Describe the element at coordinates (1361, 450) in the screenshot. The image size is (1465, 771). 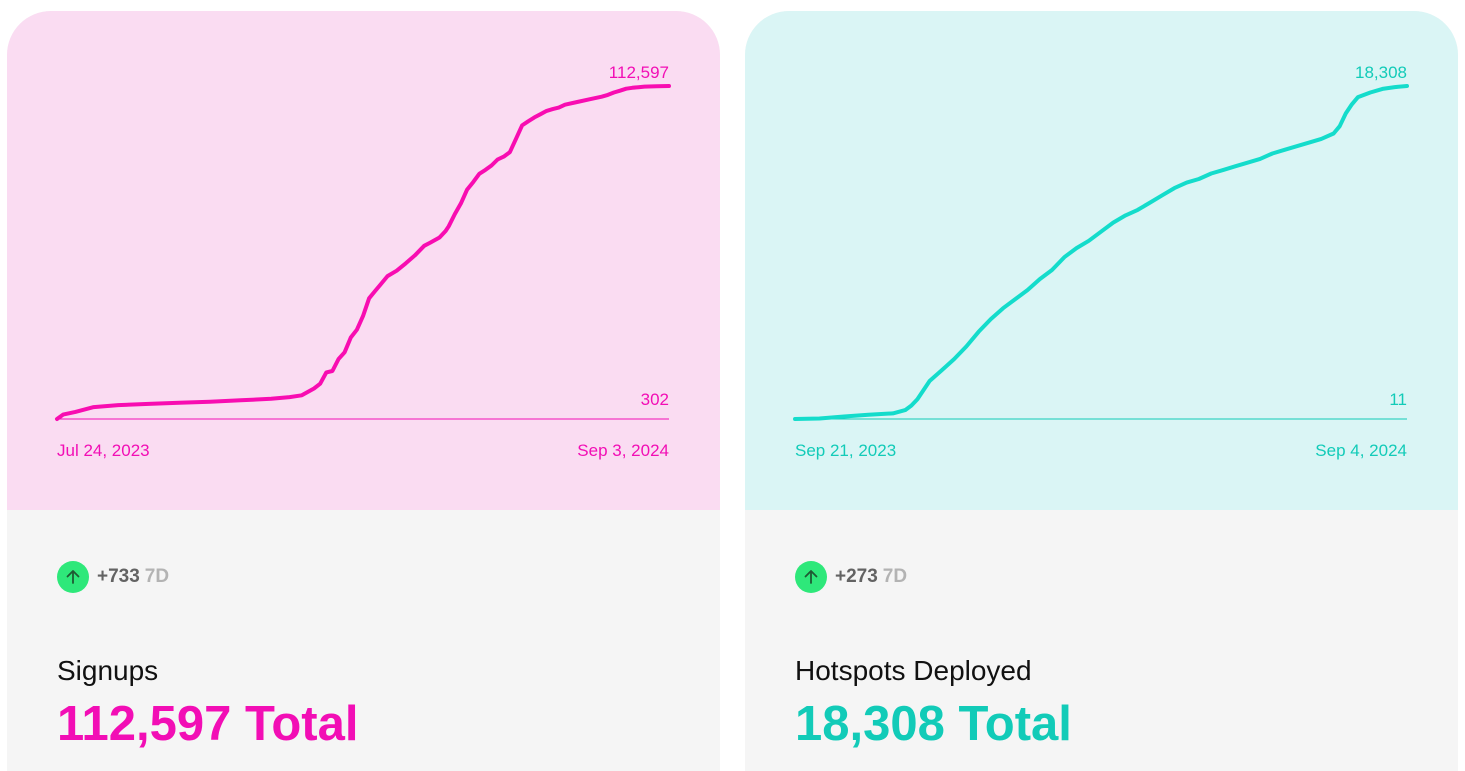
I see `hotspots-xend-label: Sep 4, 2024` at that location.